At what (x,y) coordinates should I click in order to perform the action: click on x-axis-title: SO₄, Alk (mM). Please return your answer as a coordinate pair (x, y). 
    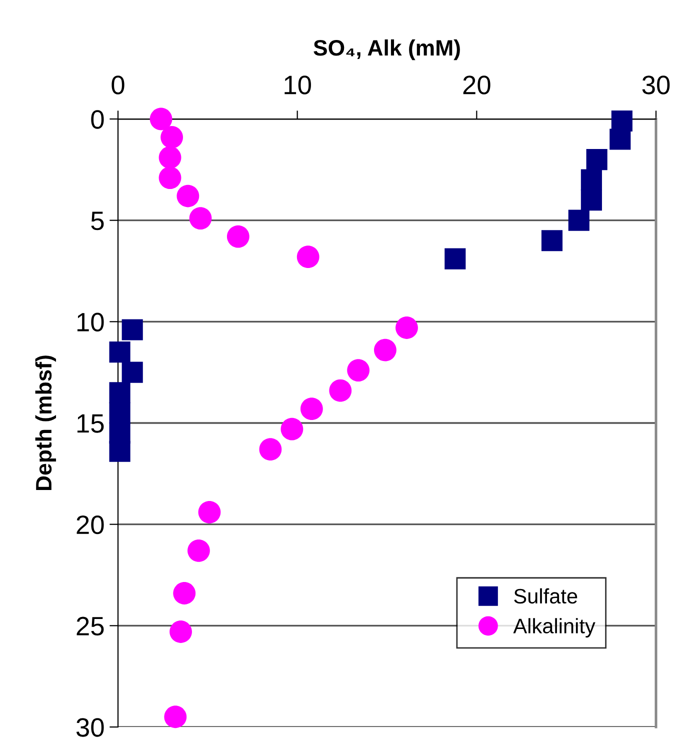
    Looking at the image, I should click on (387, 49).